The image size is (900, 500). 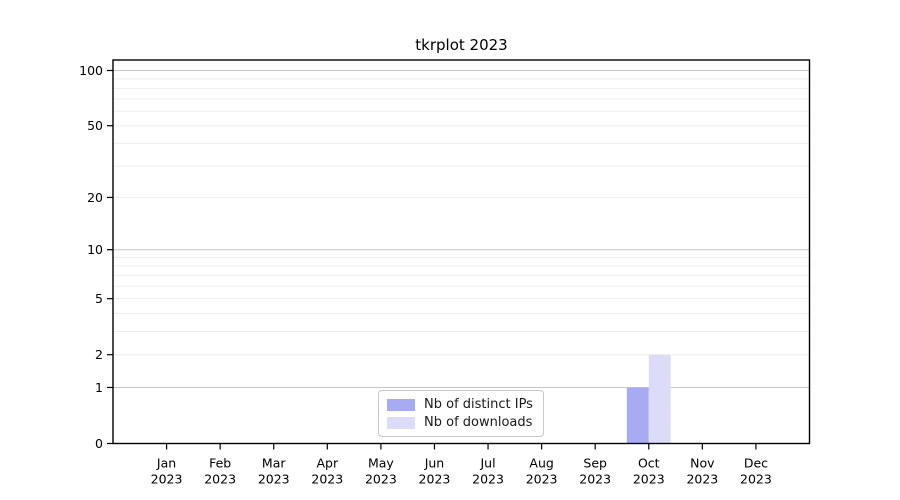 I want to click on x-tick-label-month: Jan, so click(x=166, y=463).